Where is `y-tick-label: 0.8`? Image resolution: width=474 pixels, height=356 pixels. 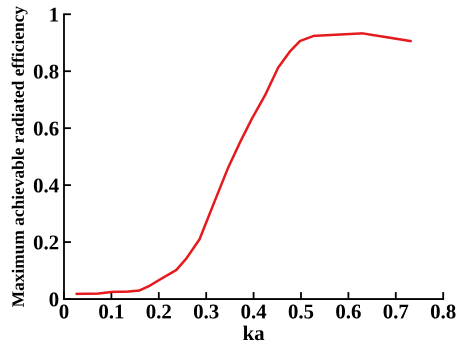 y-tick-label: 0.8 is located at coordinates (46, 71).